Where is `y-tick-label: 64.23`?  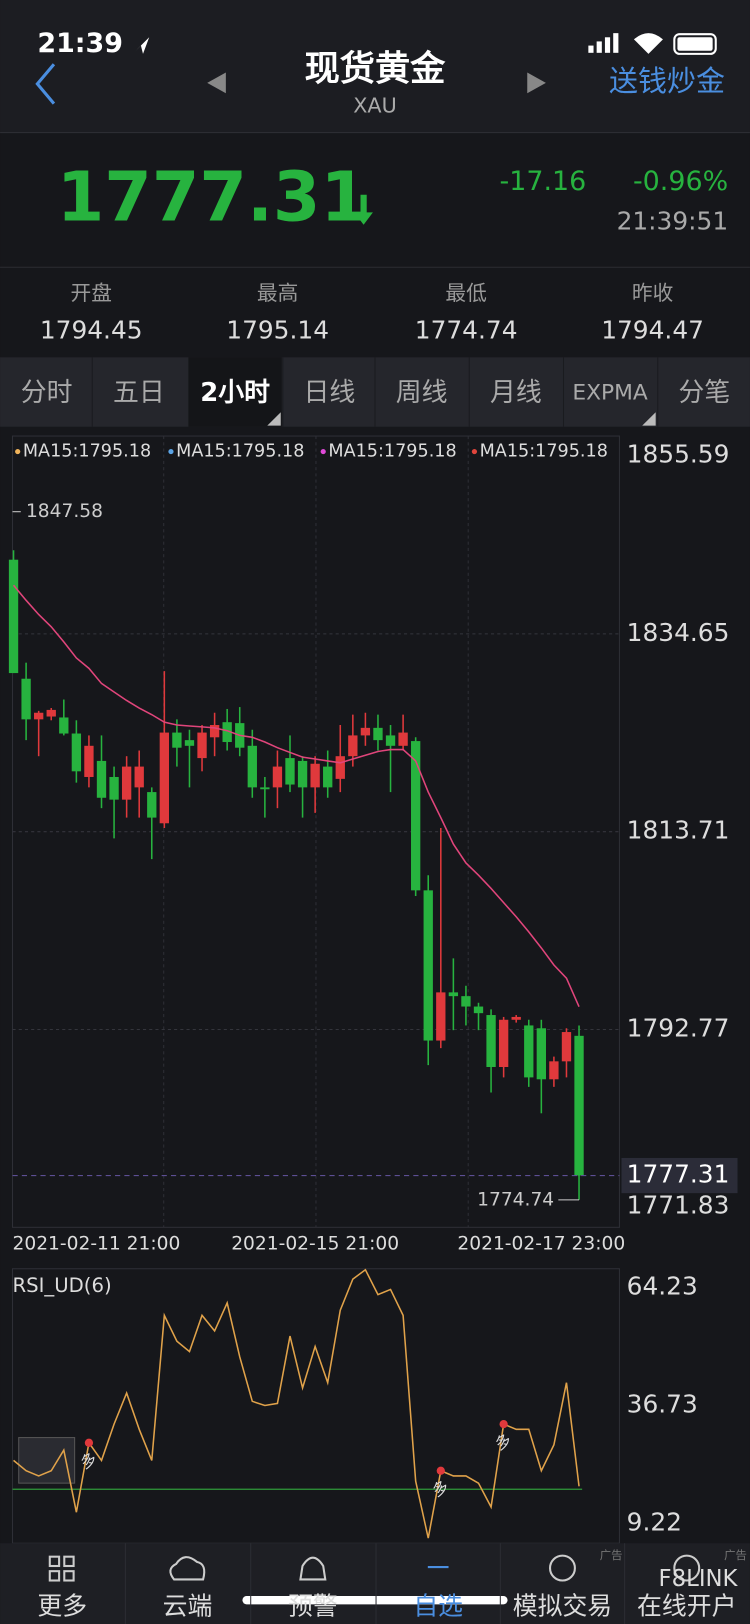
y-tick-label: 64.23 is located at coordinates (662, 1285).